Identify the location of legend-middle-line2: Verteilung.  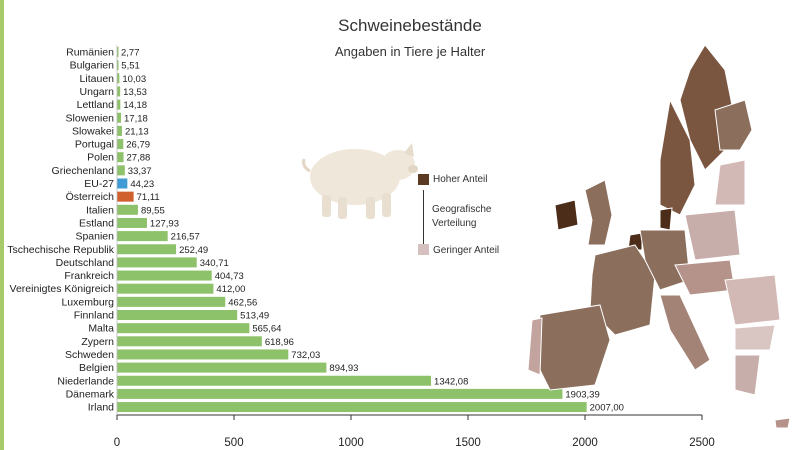
(454, 223).